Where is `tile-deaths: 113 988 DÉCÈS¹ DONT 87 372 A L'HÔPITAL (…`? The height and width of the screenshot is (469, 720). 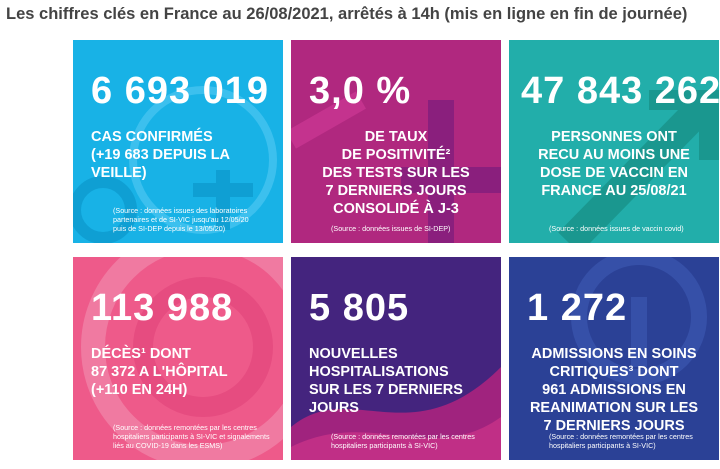
tile-deaths: 113 988 DÉCÈS¹ DONT 87 372 A L'HÔPITAL (… is located at coordinates (178, 358).